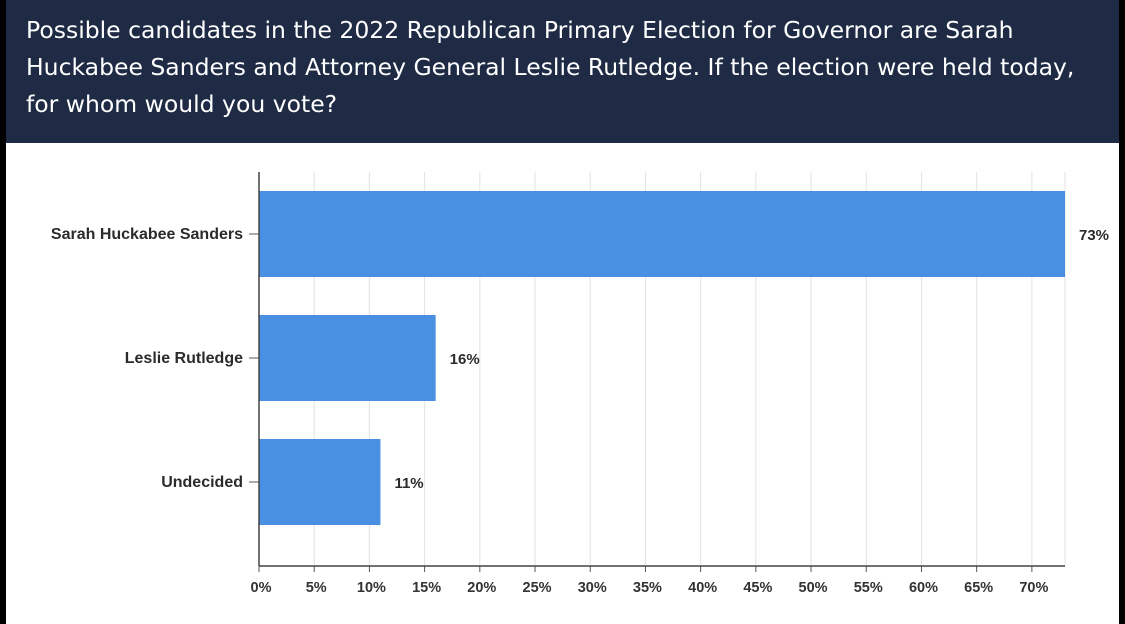  What do you see at coordinates (202, 482) in the screenshot?
I see `category-label: Undecided` at bounding box center [202, 482].